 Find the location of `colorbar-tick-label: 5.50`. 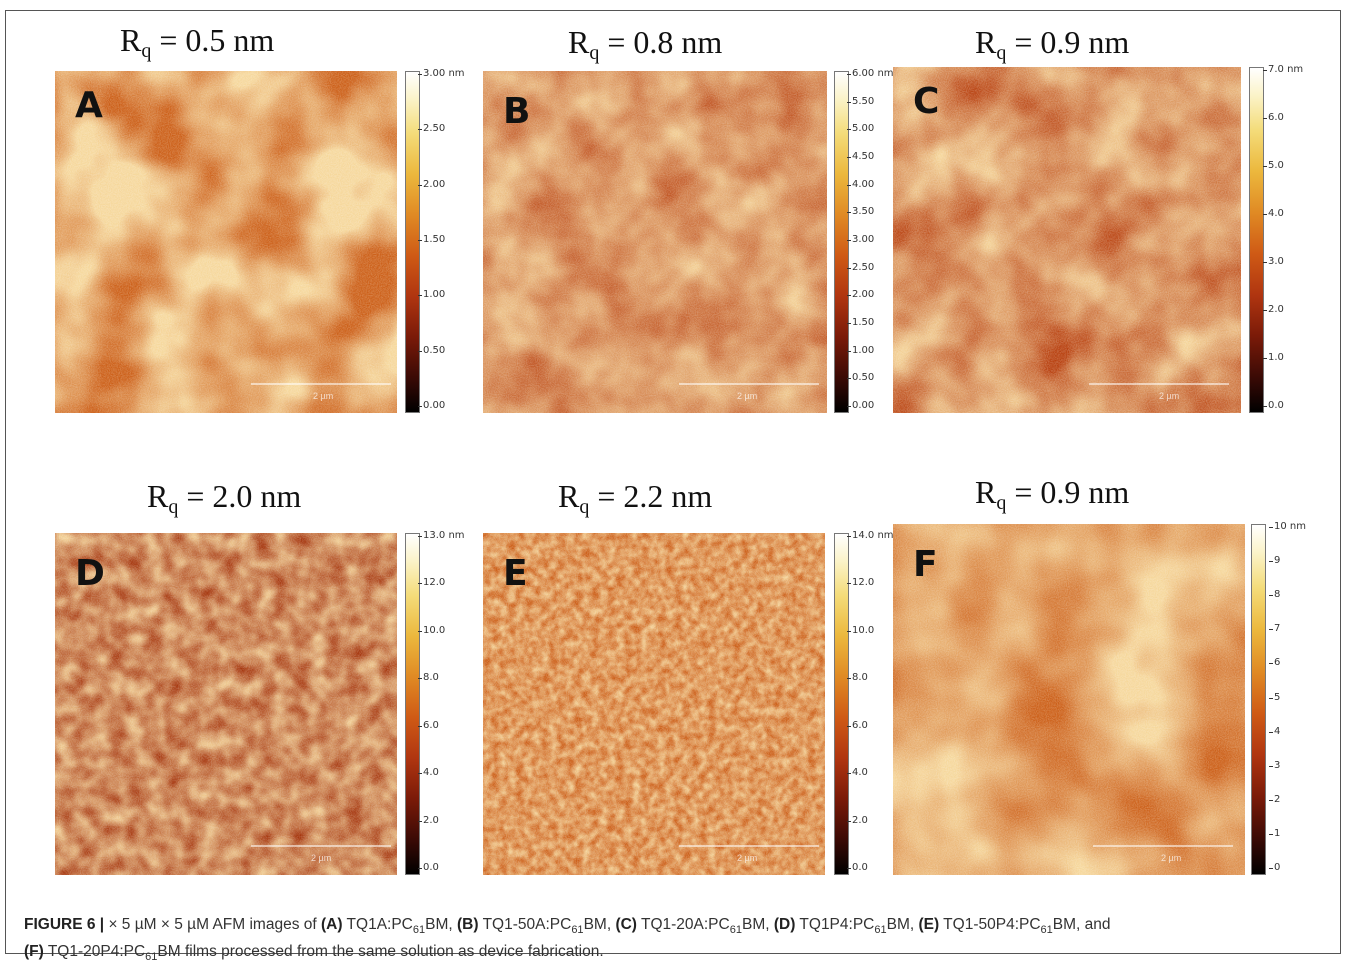

colorbar-tick-label: 5.50 is located at coordinates (860, 101).